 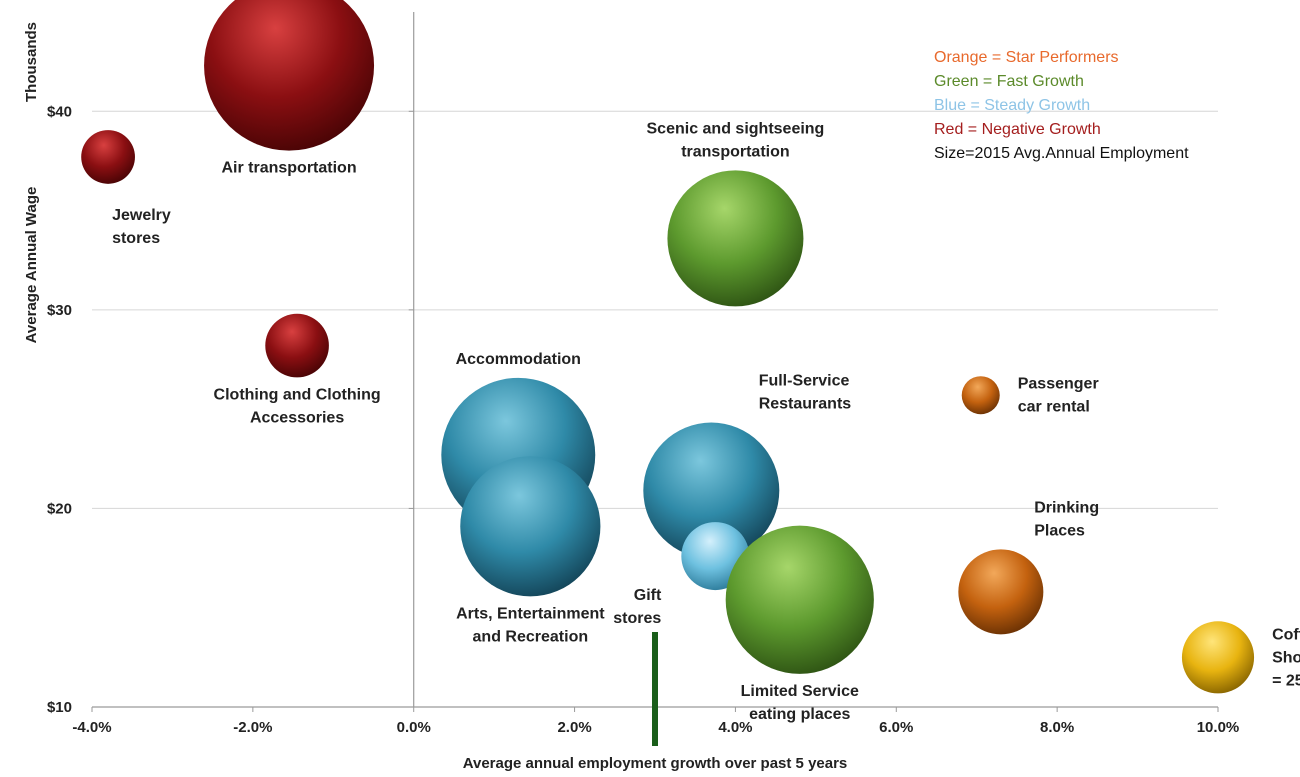 I want to click on bubble-label: eating places, so click(x=799, y=714).